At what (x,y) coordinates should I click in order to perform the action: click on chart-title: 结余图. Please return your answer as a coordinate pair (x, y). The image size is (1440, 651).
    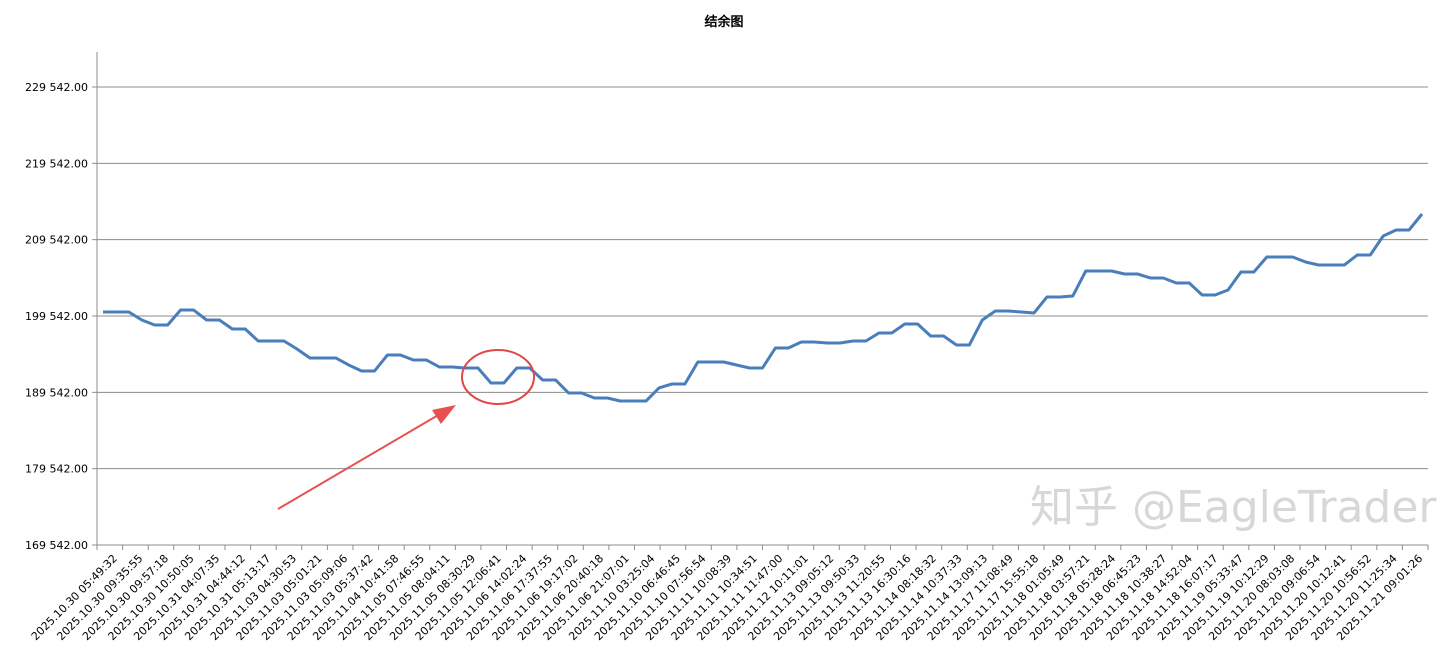
    Looking at the image, I should click on (723, 22).